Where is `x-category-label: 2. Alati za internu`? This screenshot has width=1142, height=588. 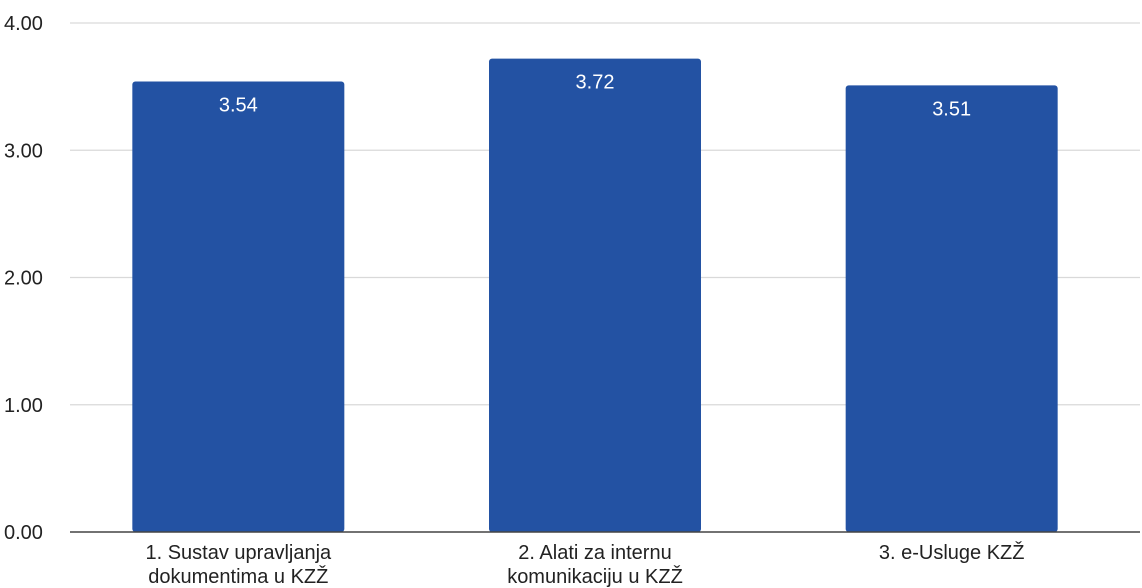
x-category-label: 2. Alati za internu is located at coordinates (594, 553).